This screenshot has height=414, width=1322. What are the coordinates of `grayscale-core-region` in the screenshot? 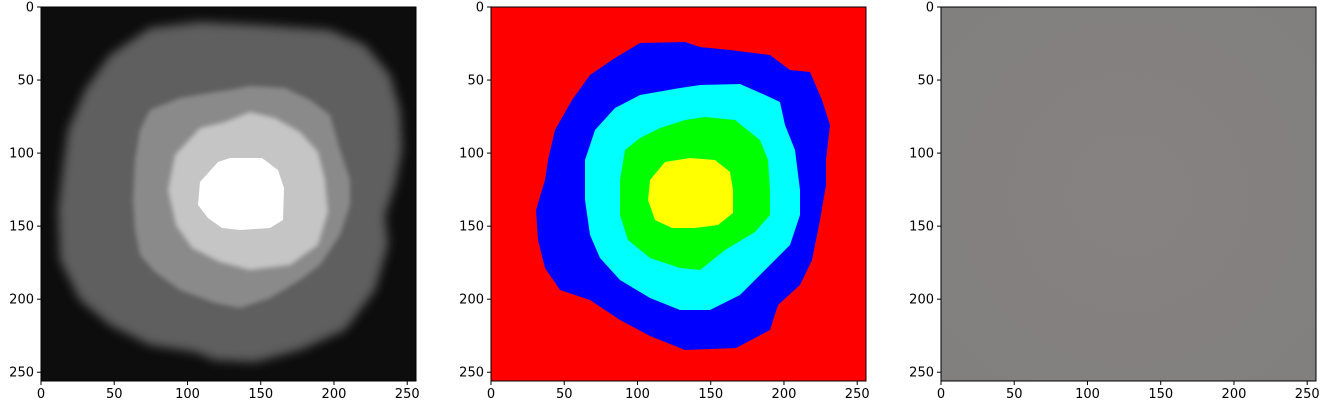 It's located at (241, 194).